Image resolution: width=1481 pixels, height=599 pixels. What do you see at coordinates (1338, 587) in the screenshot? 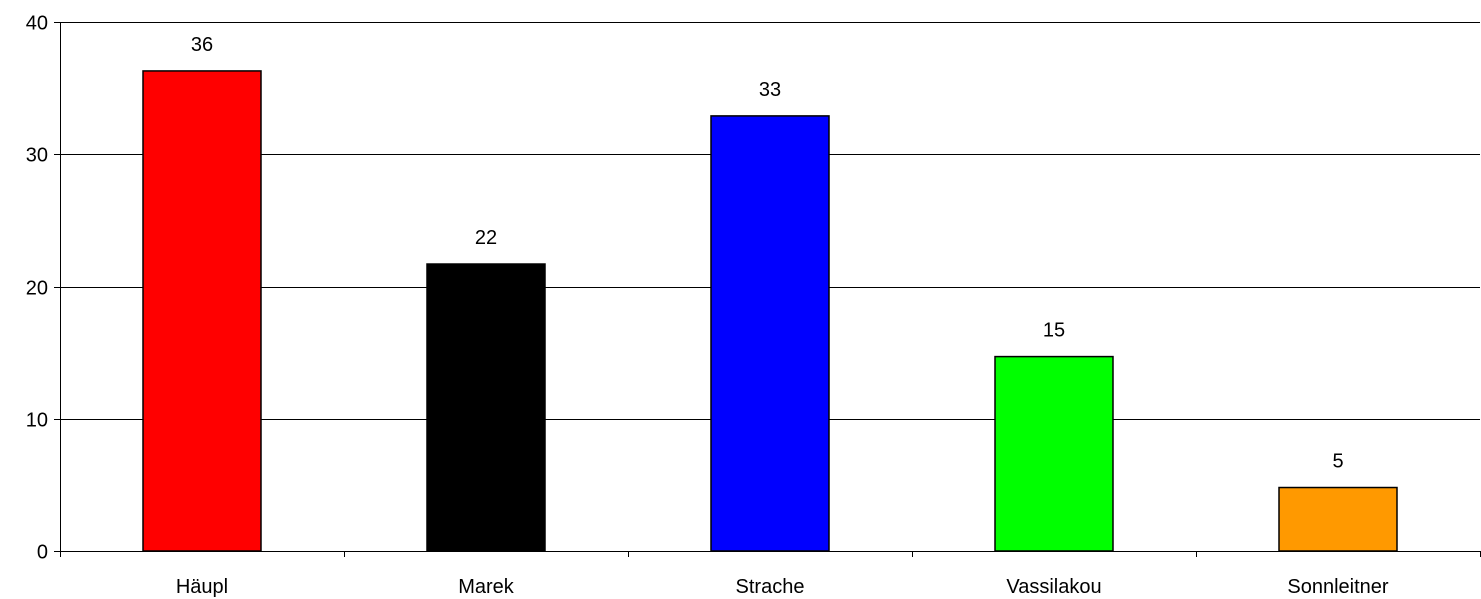
I see `x-category-label-4: Sonnleitner` at bounding box center [1338, 587].